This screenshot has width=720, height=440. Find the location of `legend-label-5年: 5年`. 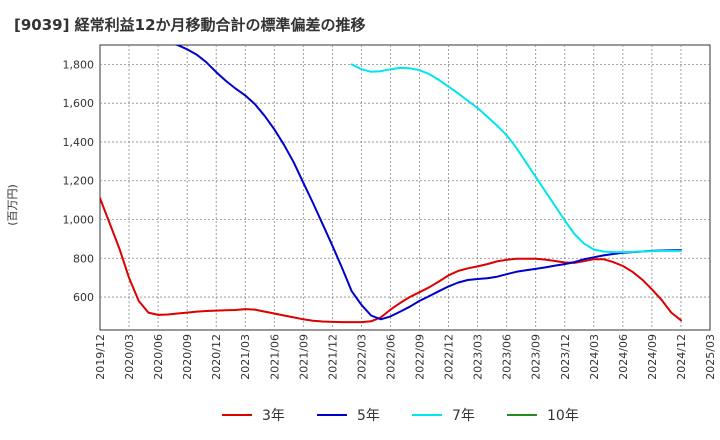

legend-label-5年: 5年 is located at coordinates (368, 416).